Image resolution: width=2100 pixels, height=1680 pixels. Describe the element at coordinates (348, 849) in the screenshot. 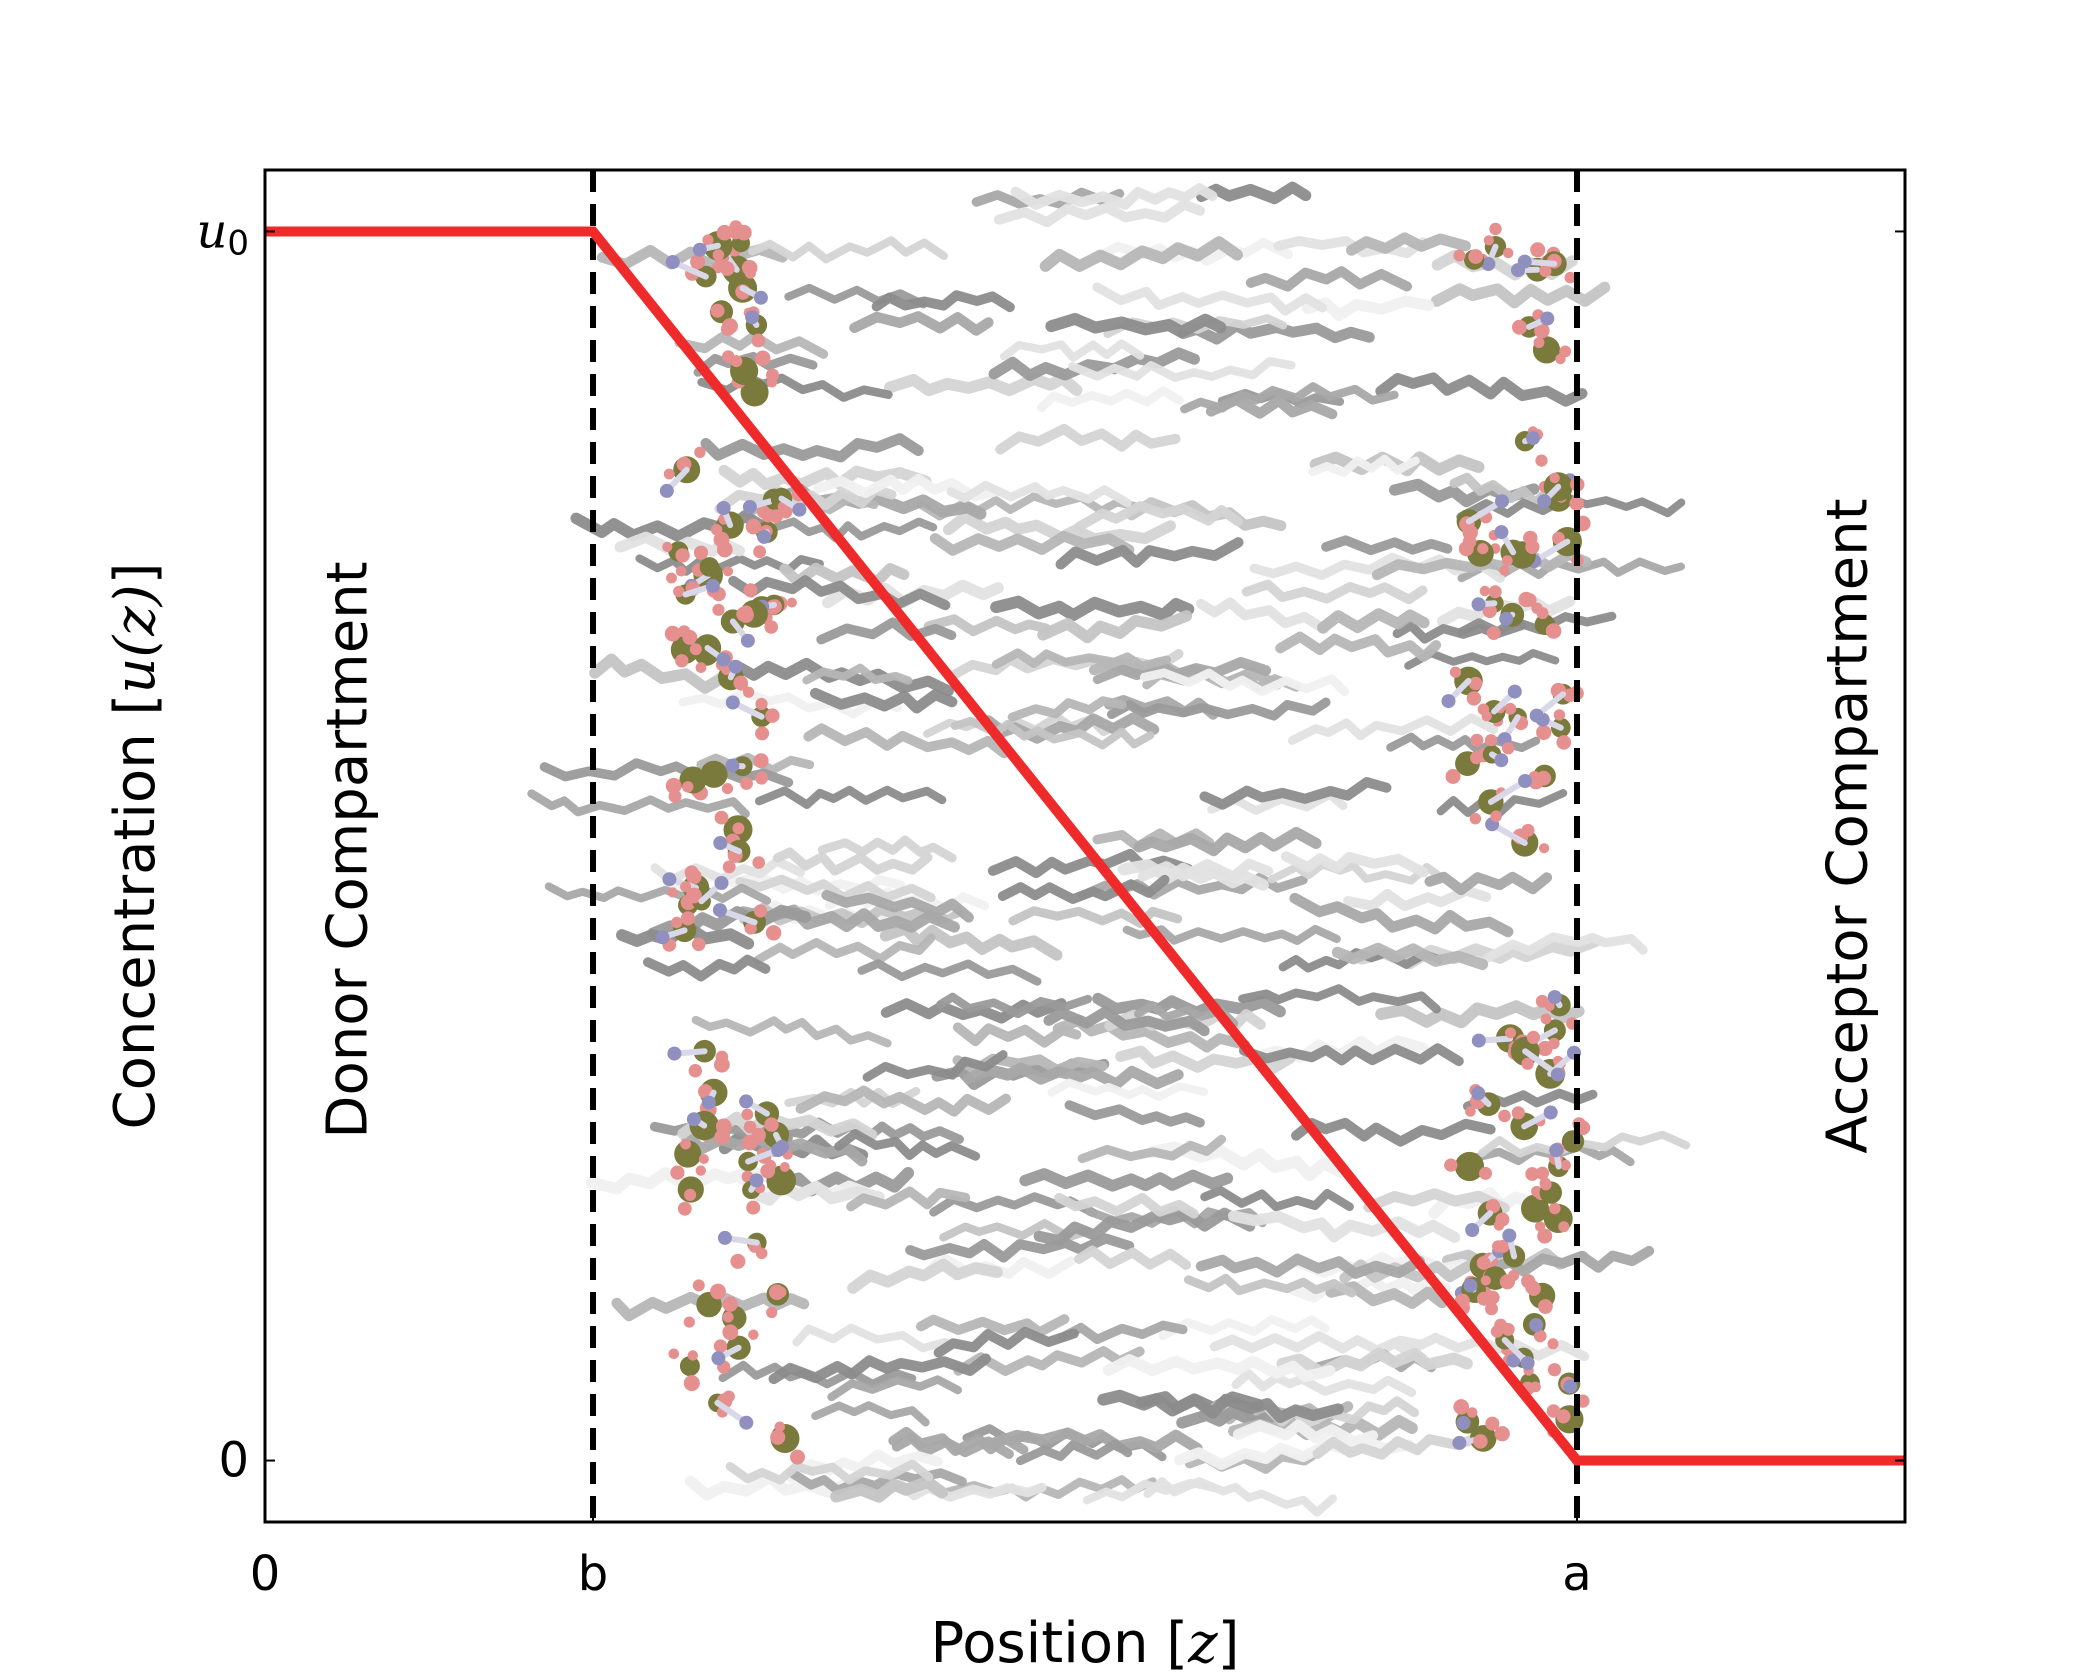

I see `donor-compartment-label: Donor Compartment` at that location.